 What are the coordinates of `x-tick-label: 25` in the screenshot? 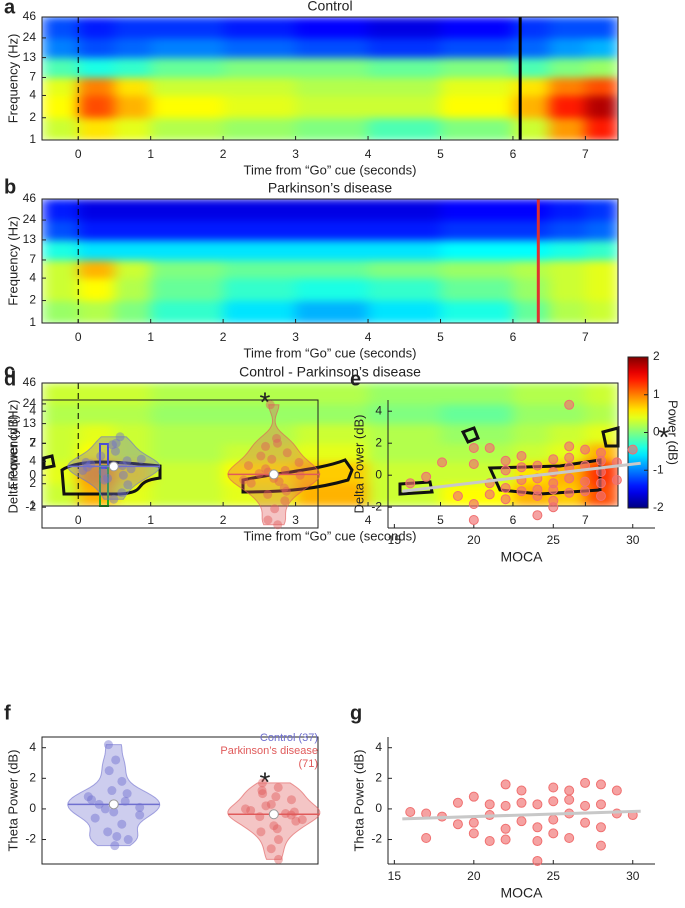 It's located at (554, 540).